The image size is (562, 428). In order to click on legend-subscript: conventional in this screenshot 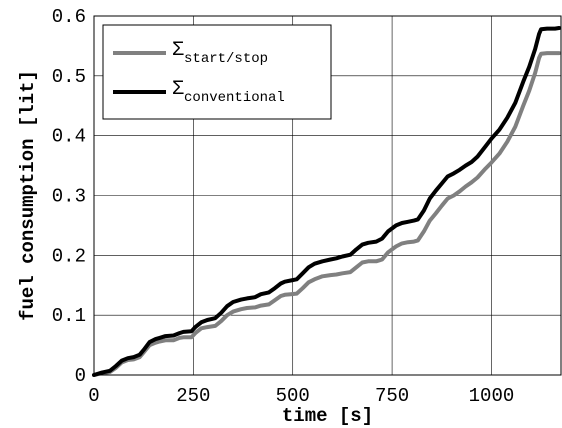, I will do `click(234, 98)`.